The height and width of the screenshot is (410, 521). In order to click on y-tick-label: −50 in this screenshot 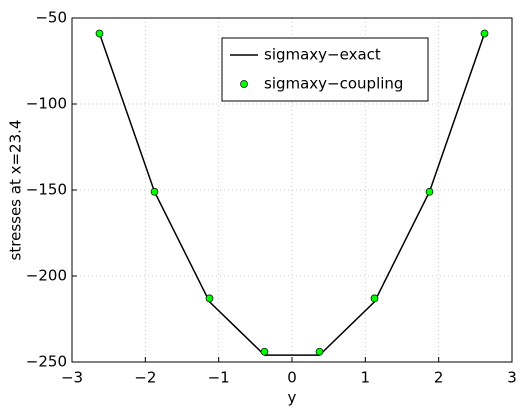, I will do `click(51, 18)`.